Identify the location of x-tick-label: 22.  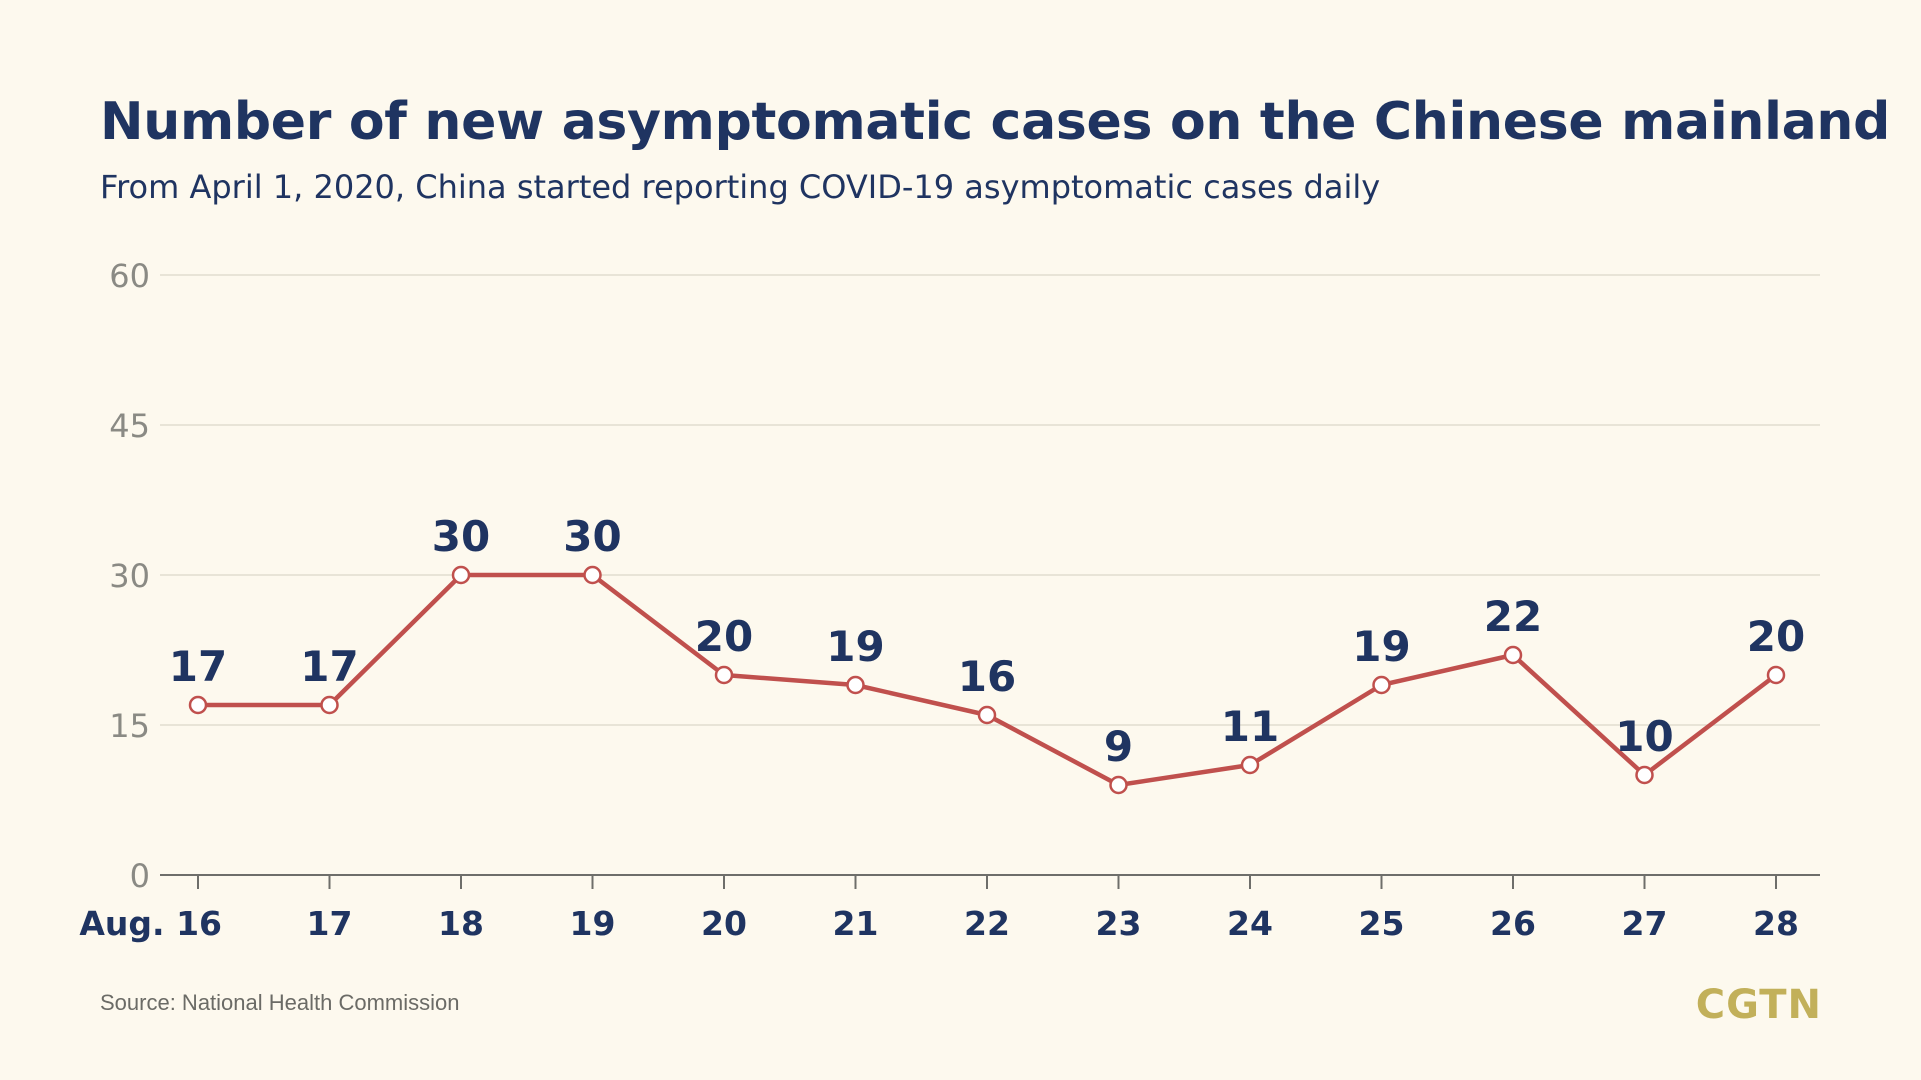
(987, 923).